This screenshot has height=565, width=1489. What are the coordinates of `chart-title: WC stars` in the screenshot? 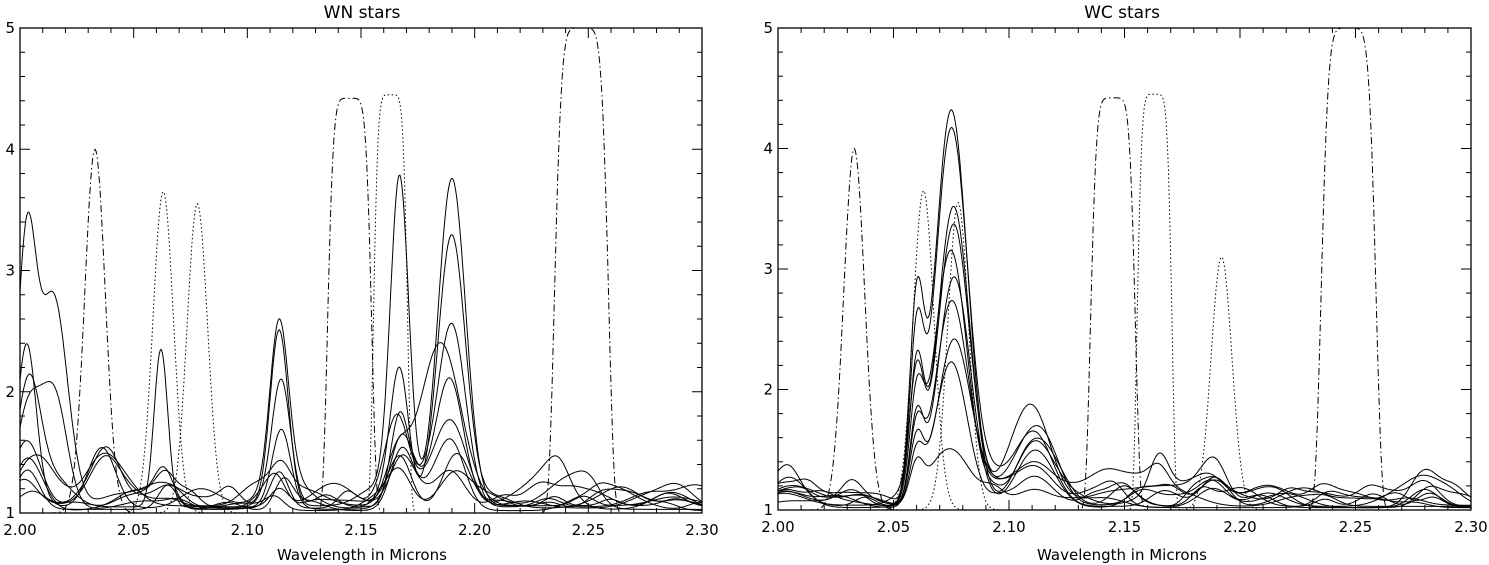 It's located at (1122, 13).